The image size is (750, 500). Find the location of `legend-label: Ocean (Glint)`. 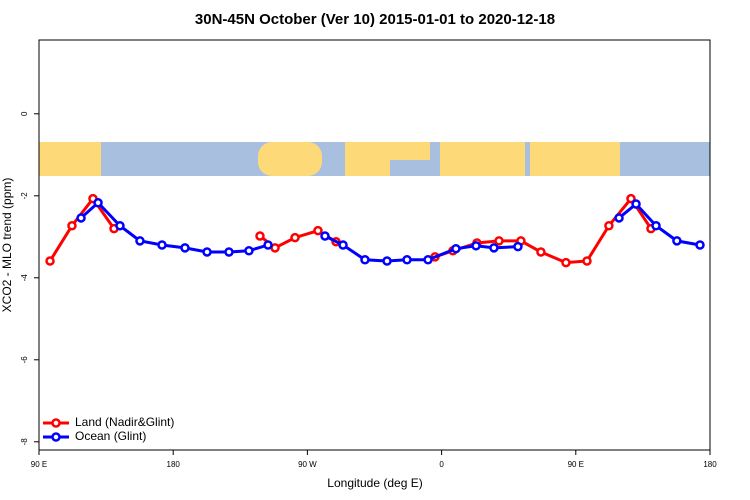

legend-label: Ocean (Glint) is located at coordinates (110, 436).